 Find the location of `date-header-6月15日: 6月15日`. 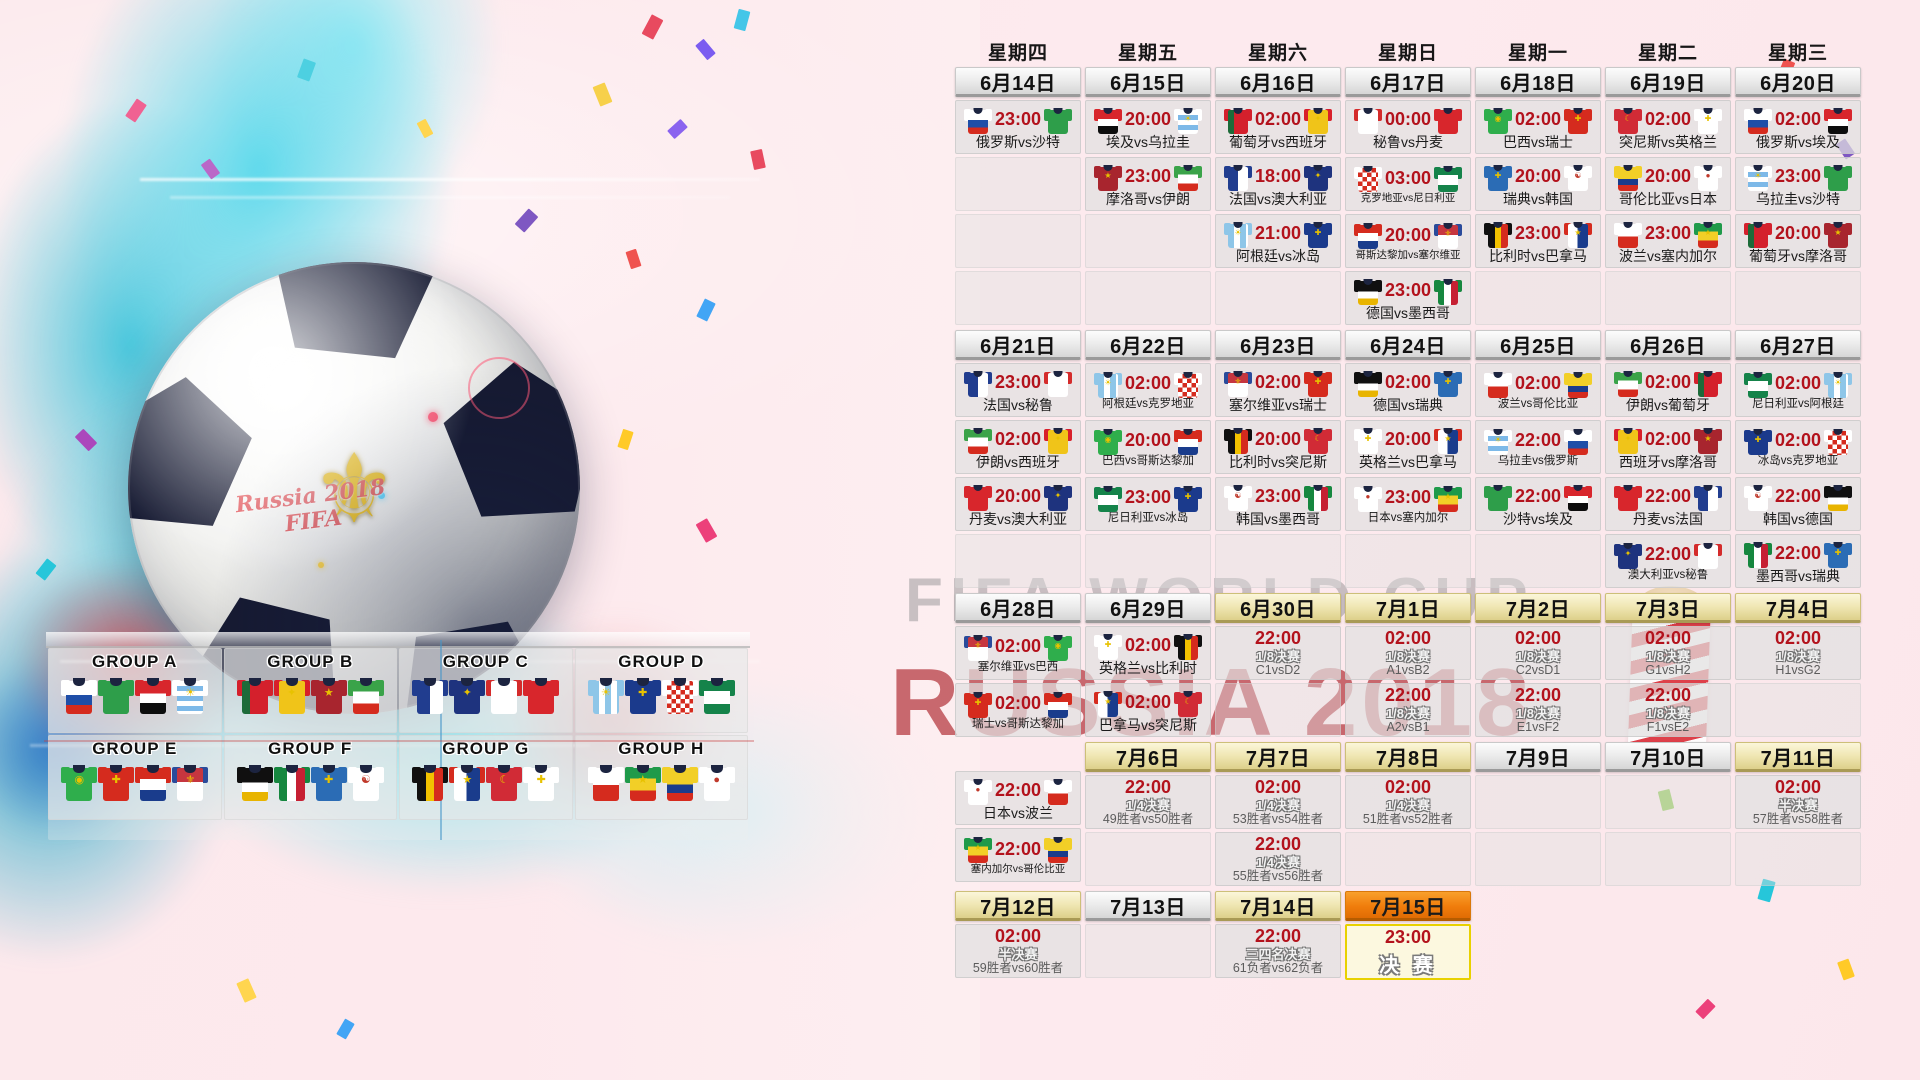

date-header-6月15日: 6月15日 is located at coordinates (1148, 82).